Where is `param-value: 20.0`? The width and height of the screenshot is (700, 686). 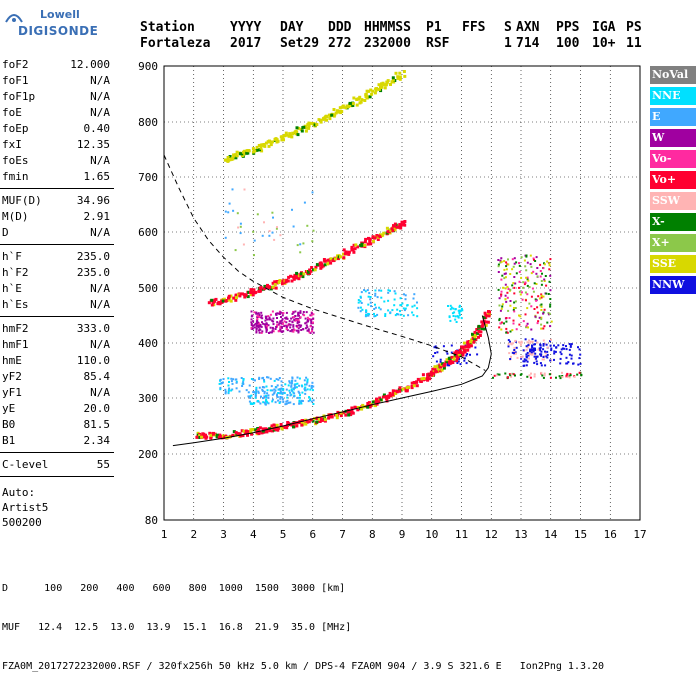
param-value: 20.0 is located at coordinates (97, 408).